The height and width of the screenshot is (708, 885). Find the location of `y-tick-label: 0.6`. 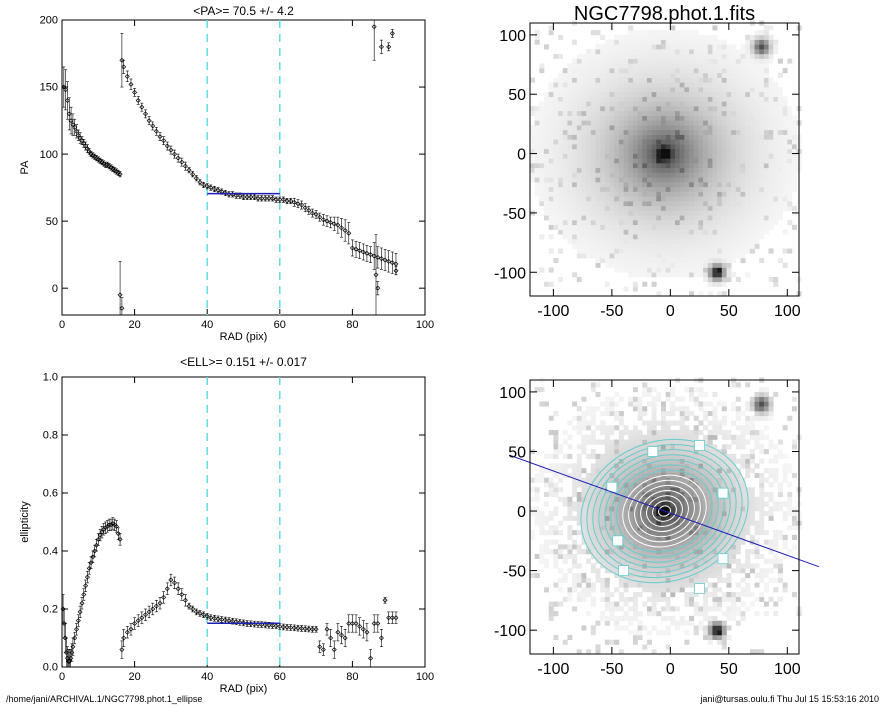

y-tick-label: 0.6 is located at coordinates (50, 494).